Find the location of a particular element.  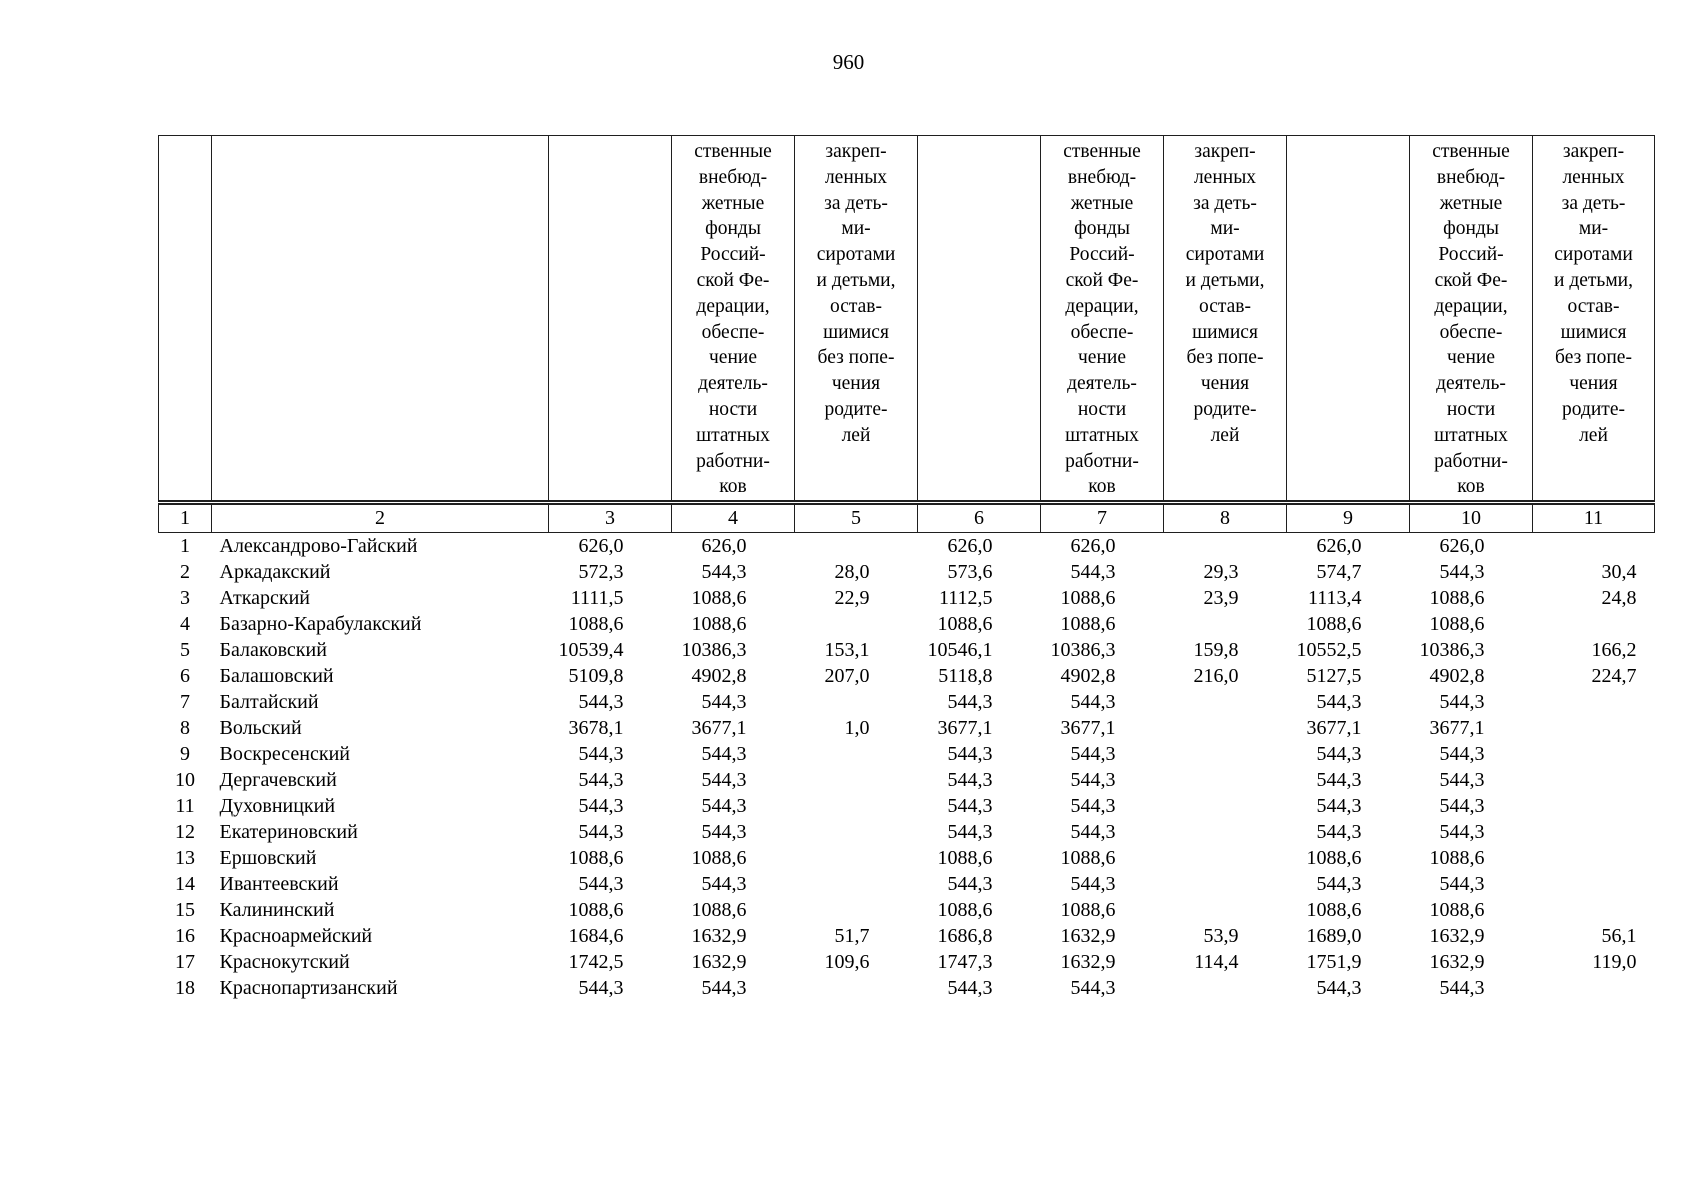

row-number: 17 is located at coordinates (185, 961).